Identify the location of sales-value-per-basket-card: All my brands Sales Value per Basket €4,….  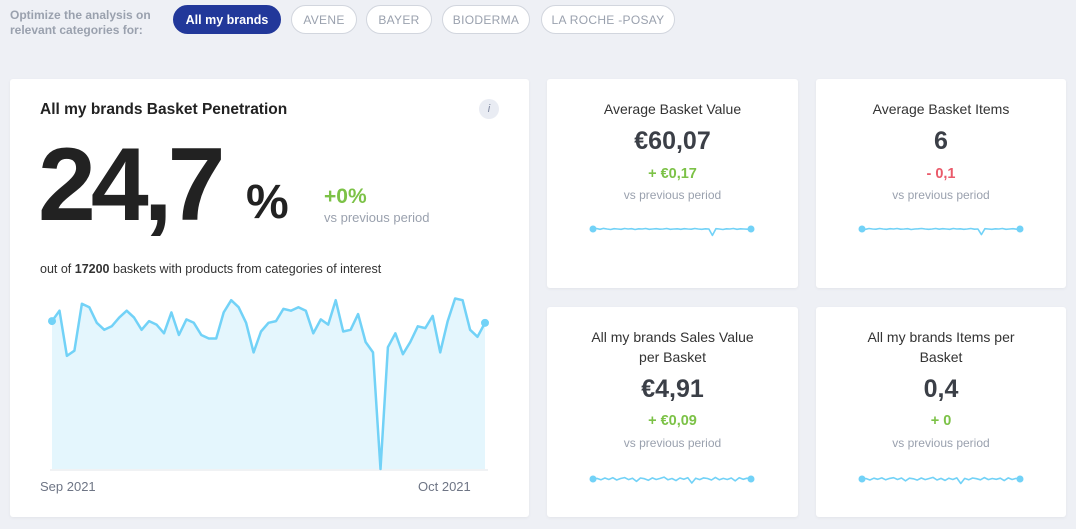
(672, 412).